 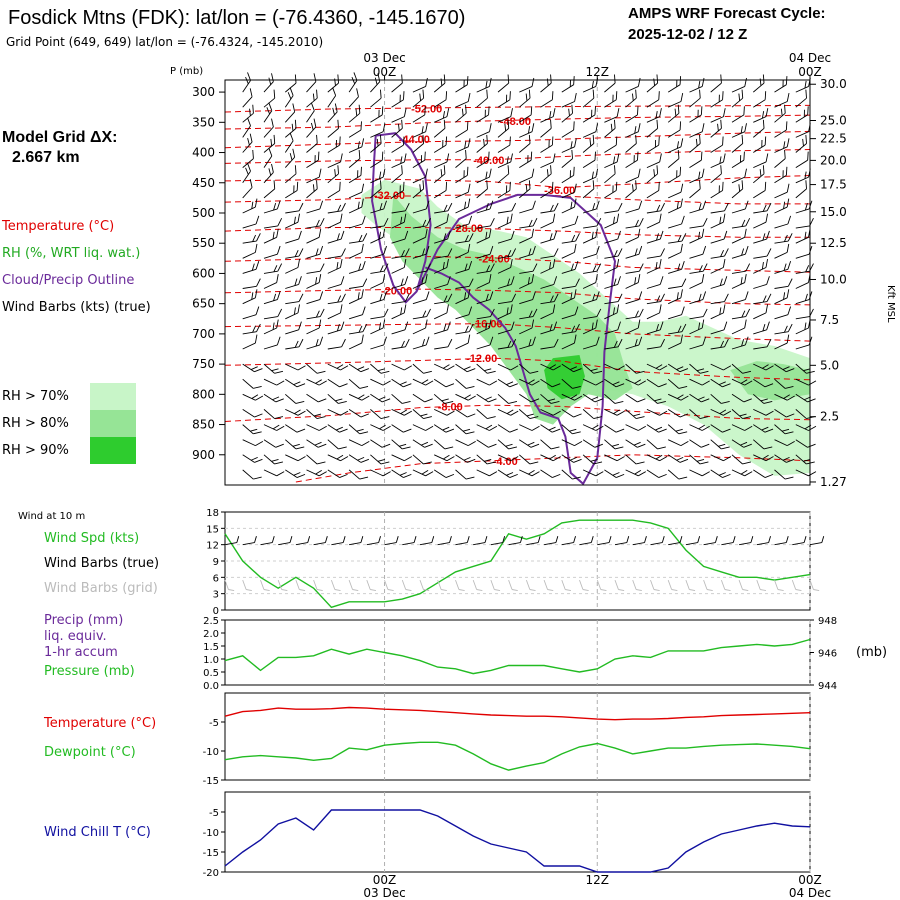 What do you see at coordinates (75, 636) in the screenshot?
I see `precip-label-2: liq. equiv.` at bounding box center [75, 636].